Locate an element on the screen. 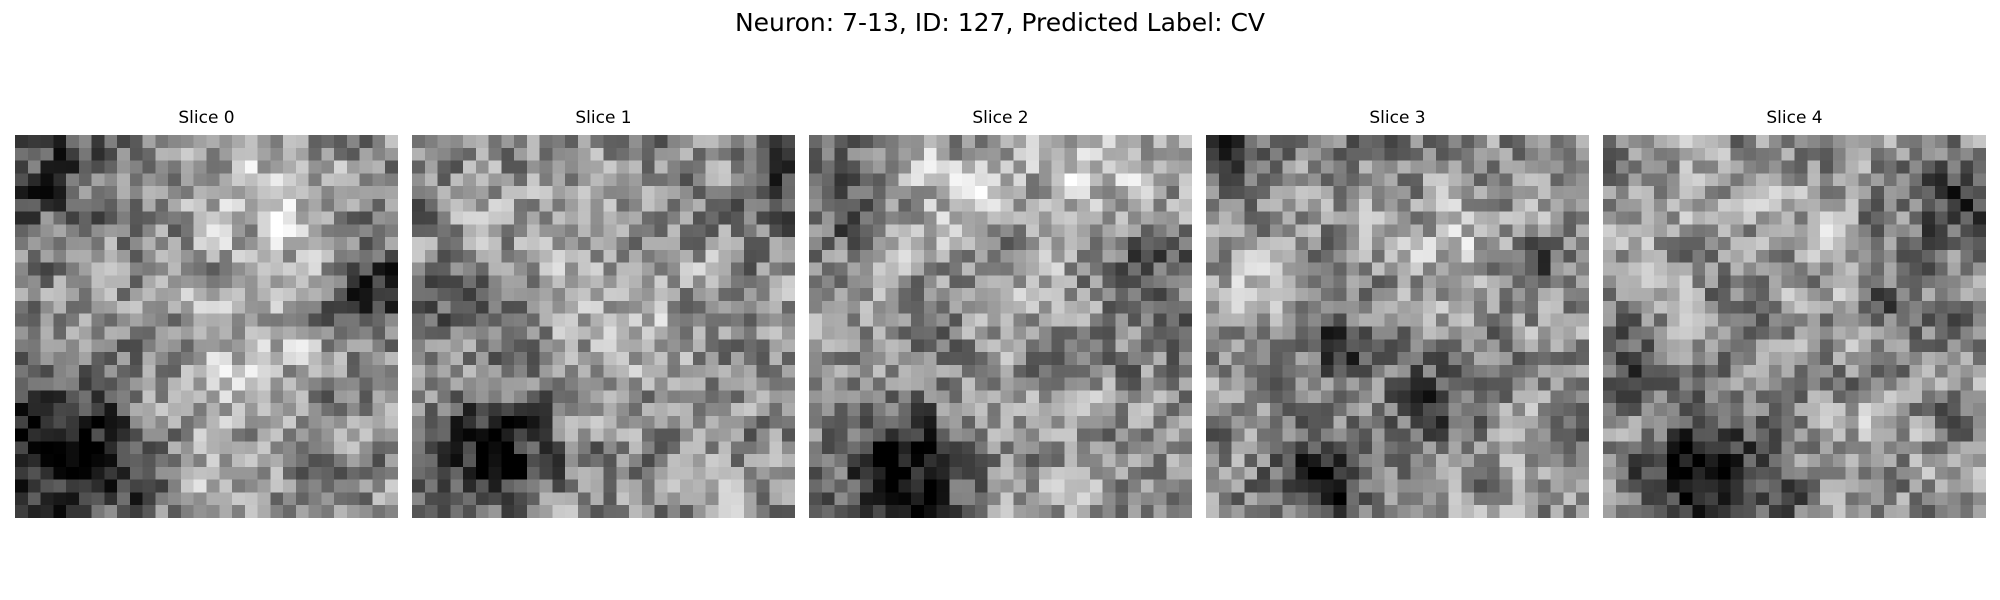 This screenshot has width=2000, height=600. slice-panel-3: Slice 3 is located at coordinates (1397, 313).